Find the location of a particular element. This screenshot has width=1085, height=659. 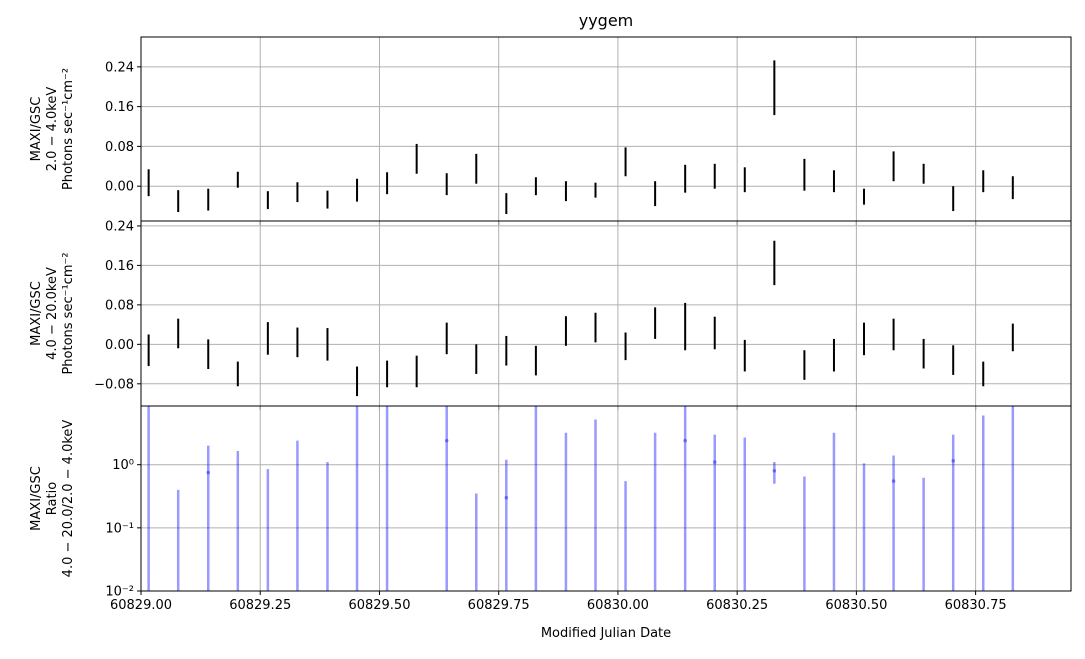

x-tick-label: 60829.50 is located at coordinates (379, 605).